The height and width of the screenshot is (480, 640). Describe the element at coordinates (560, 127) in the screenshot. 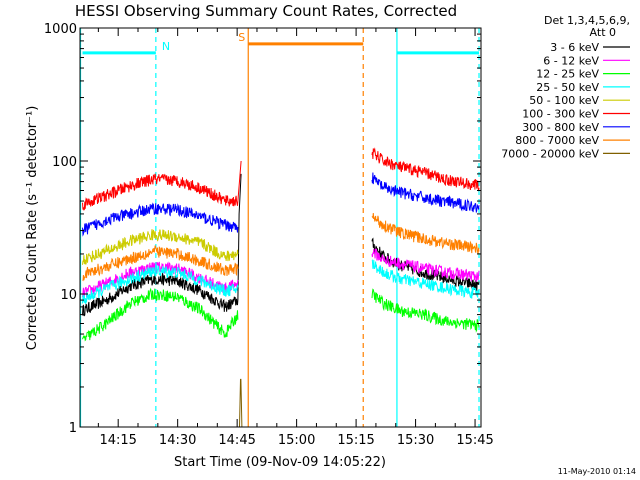

I see `legend-item-6: 300 - 800 keV` at that location.